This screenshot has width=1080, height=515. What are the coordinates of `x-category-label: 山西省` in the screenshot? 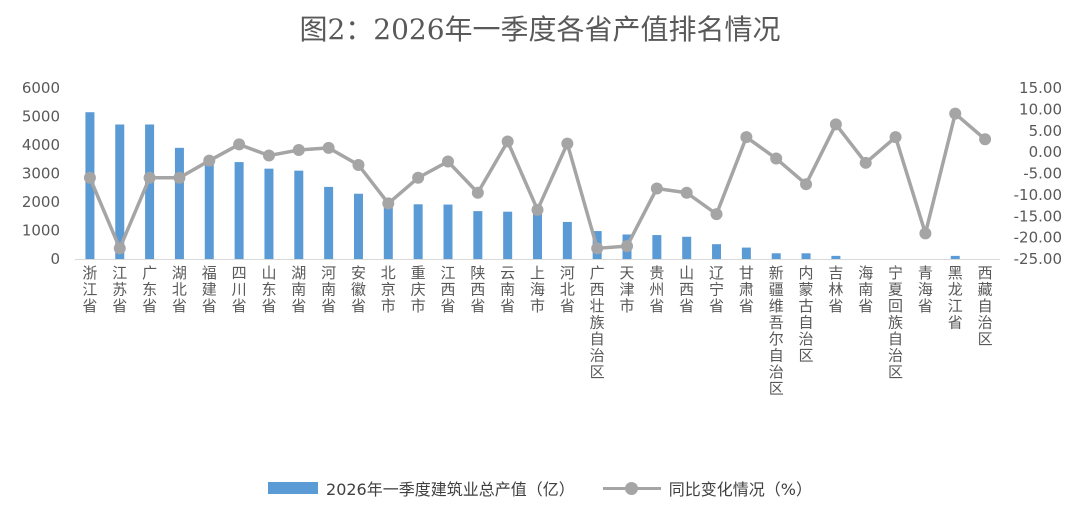 It's located at (686, 289).